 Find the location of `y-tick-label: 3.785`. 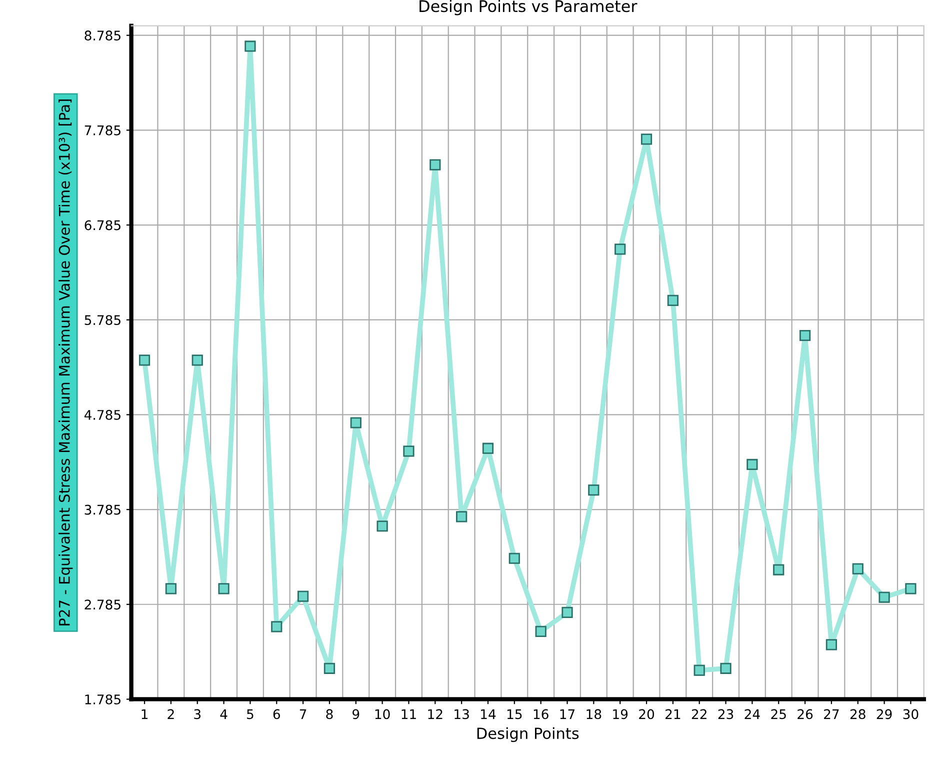

y-tick-label: 3.785 is located at coordinates (102, 509).